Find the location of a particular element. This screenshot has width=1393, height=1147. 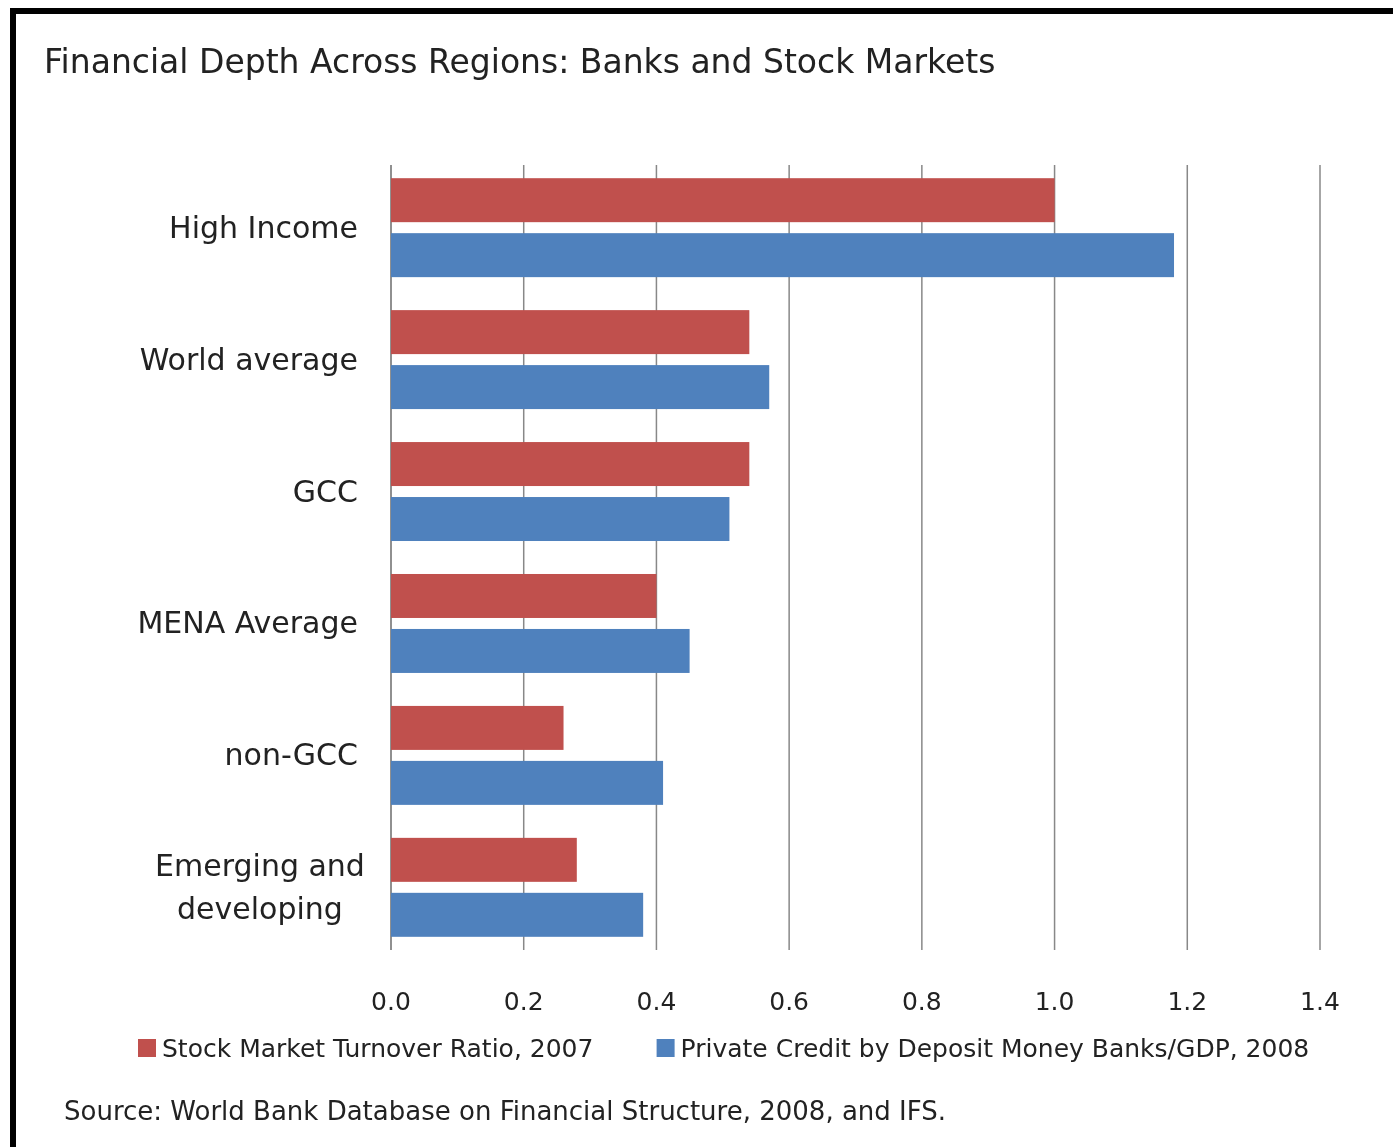

y-tick-label: World average is located at coordinates (248, 359).